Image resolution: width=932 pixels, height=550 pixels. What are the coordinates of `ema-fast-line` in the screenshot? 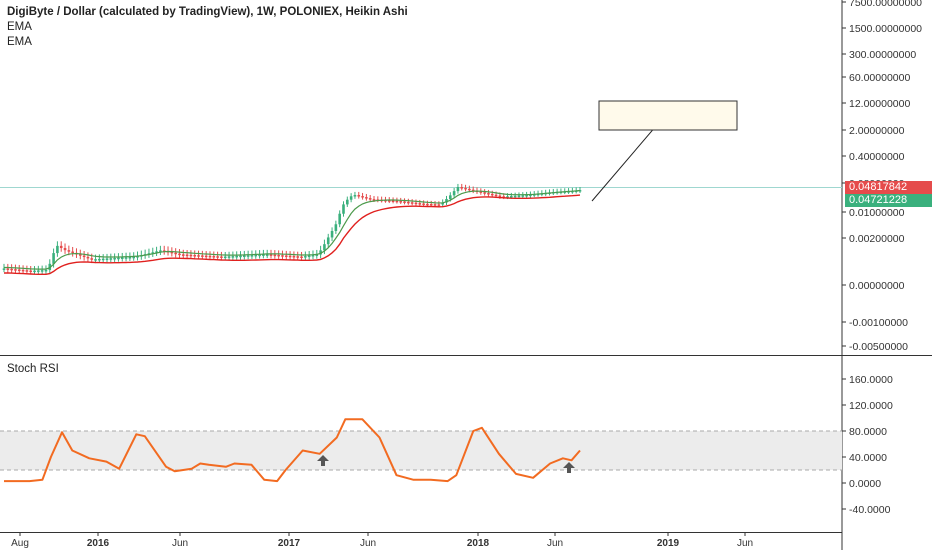 It's located at (292, 229).